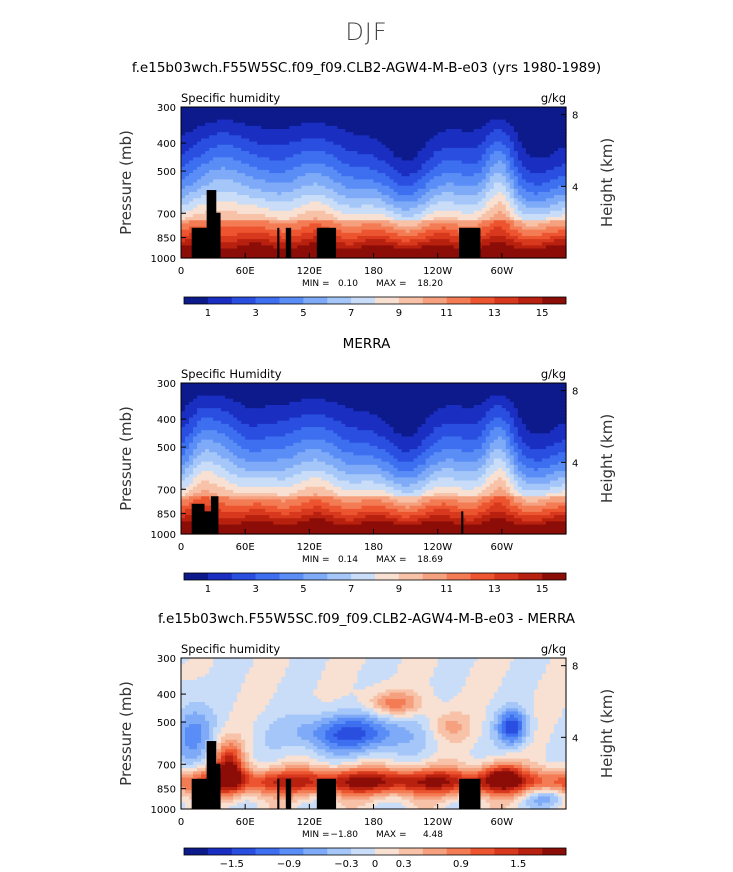 This screenshot has width=733, height=872. What do you see at coordinates (348, 284) in the screenshot?
I see `min-value: 0.10` at bounding box center [348, 284].